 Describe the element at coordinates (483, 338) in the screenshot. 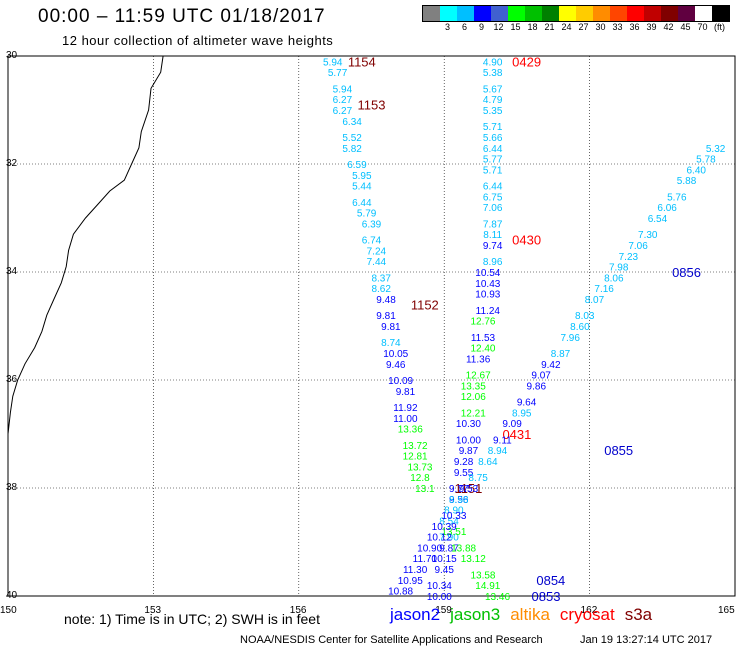

I see `wave-height-value: 11.53` at that location.